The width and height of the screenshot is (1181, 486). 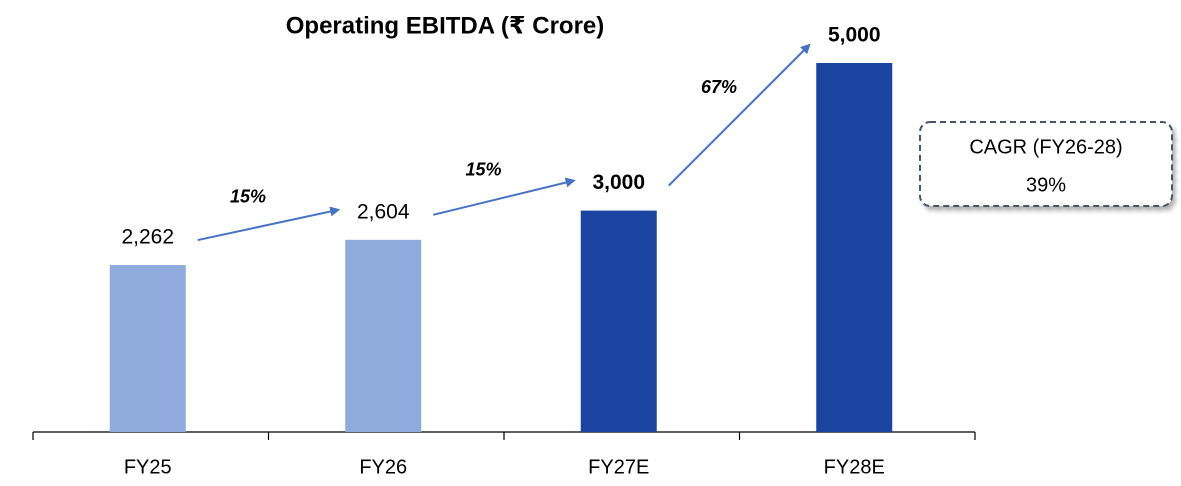 I want to click on growth-label: 67%, so click(x=719, y=87).